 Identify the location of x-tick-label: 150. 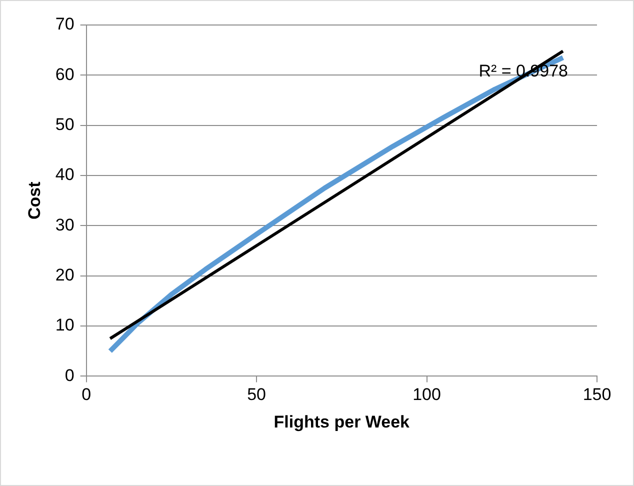
(597, 394).